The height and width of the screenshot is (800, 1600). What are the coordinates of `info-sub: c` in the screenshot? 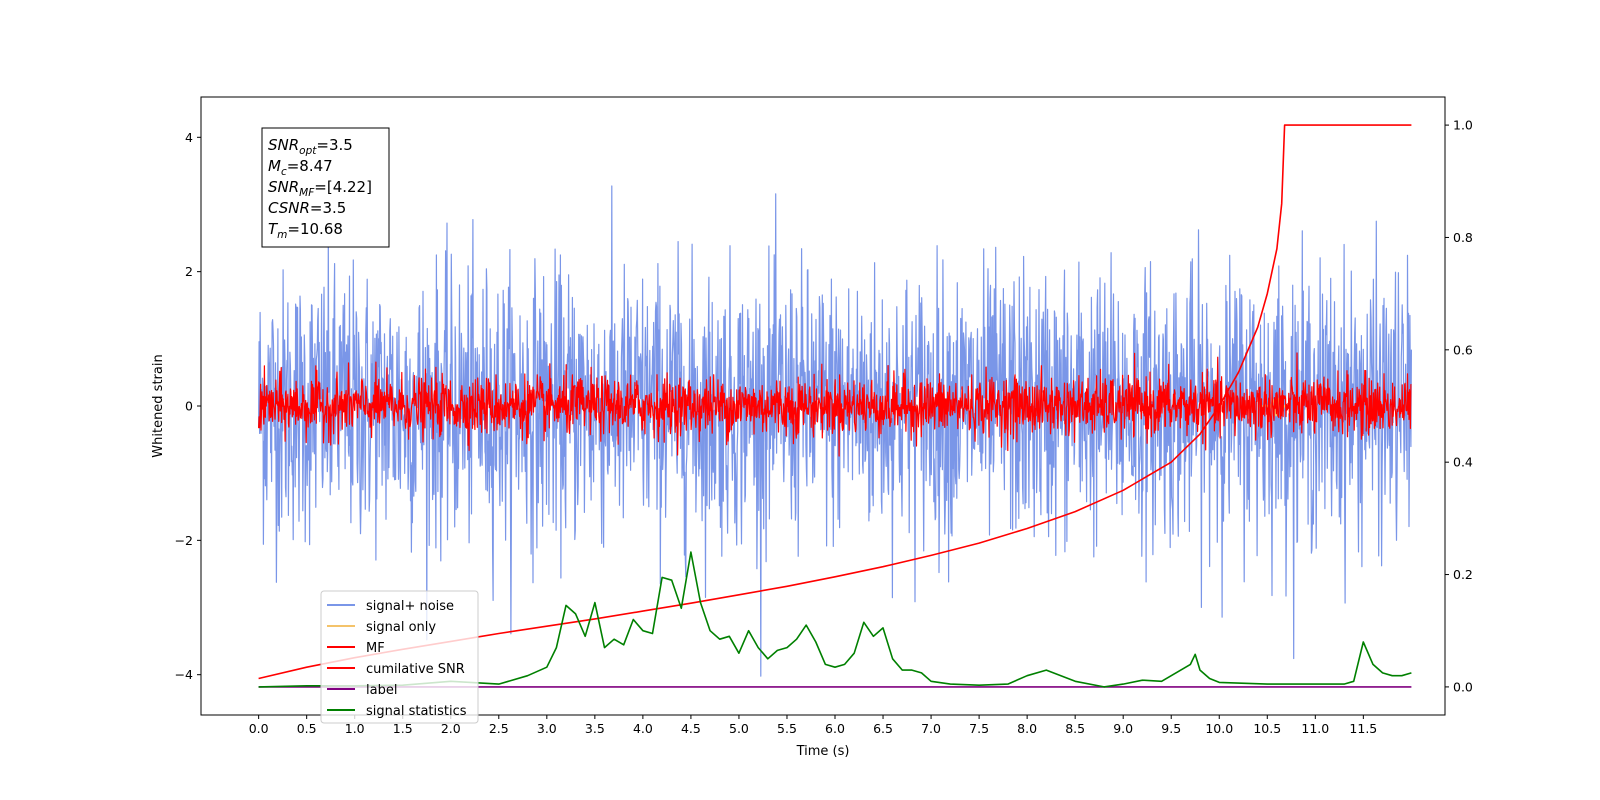 It's located at (284, 172).